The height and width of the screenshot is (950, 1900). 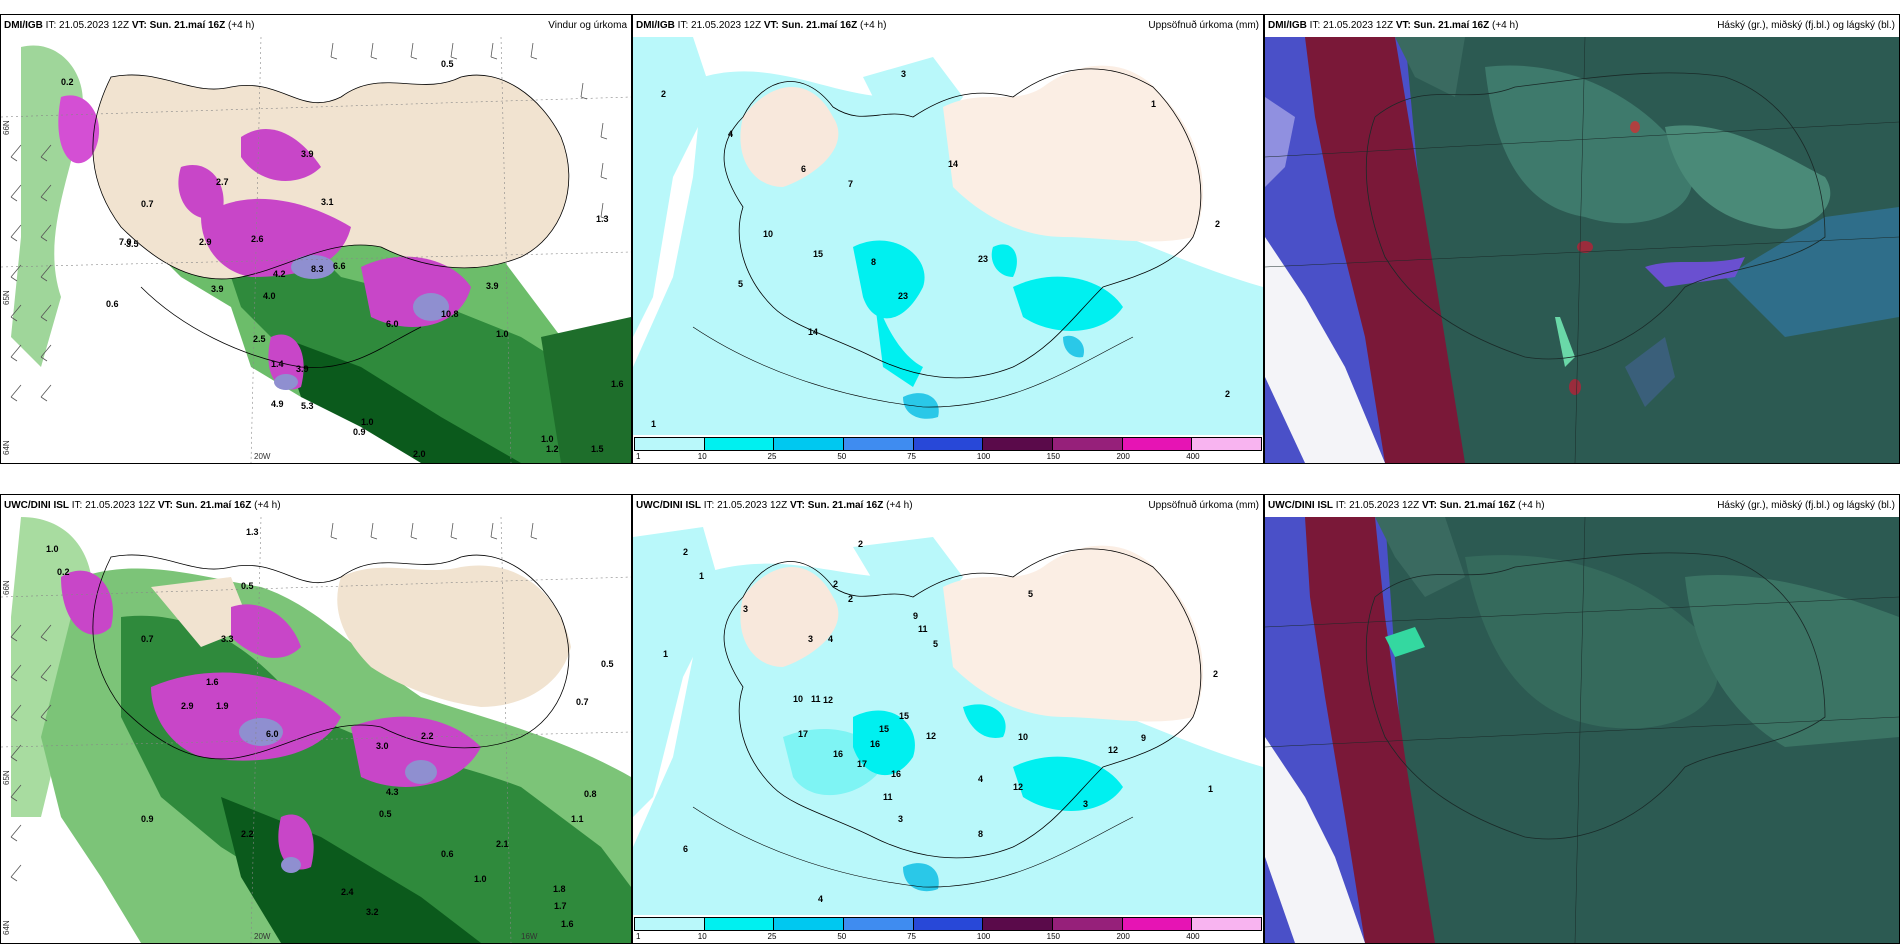 I want to click on legend-tick: 400, so click(x=1193, y=936).